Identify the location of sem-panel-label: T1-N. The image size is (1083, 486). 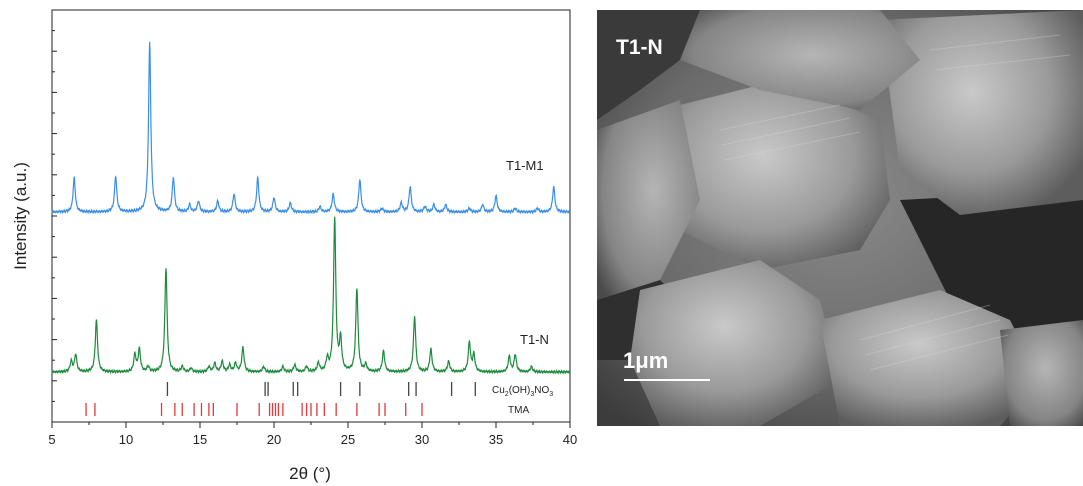
(639, 47).